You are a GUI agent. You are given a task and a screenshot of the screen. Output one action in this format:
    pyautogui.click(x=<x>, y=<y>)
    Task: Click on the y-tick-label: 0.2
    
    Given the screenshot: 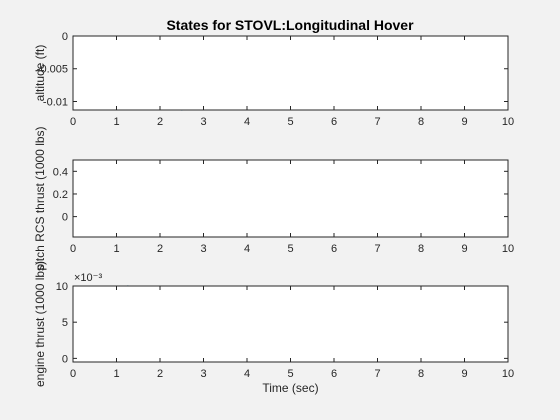 What is the action you would take?
    pyautogui.click(x=60, y=195)
    